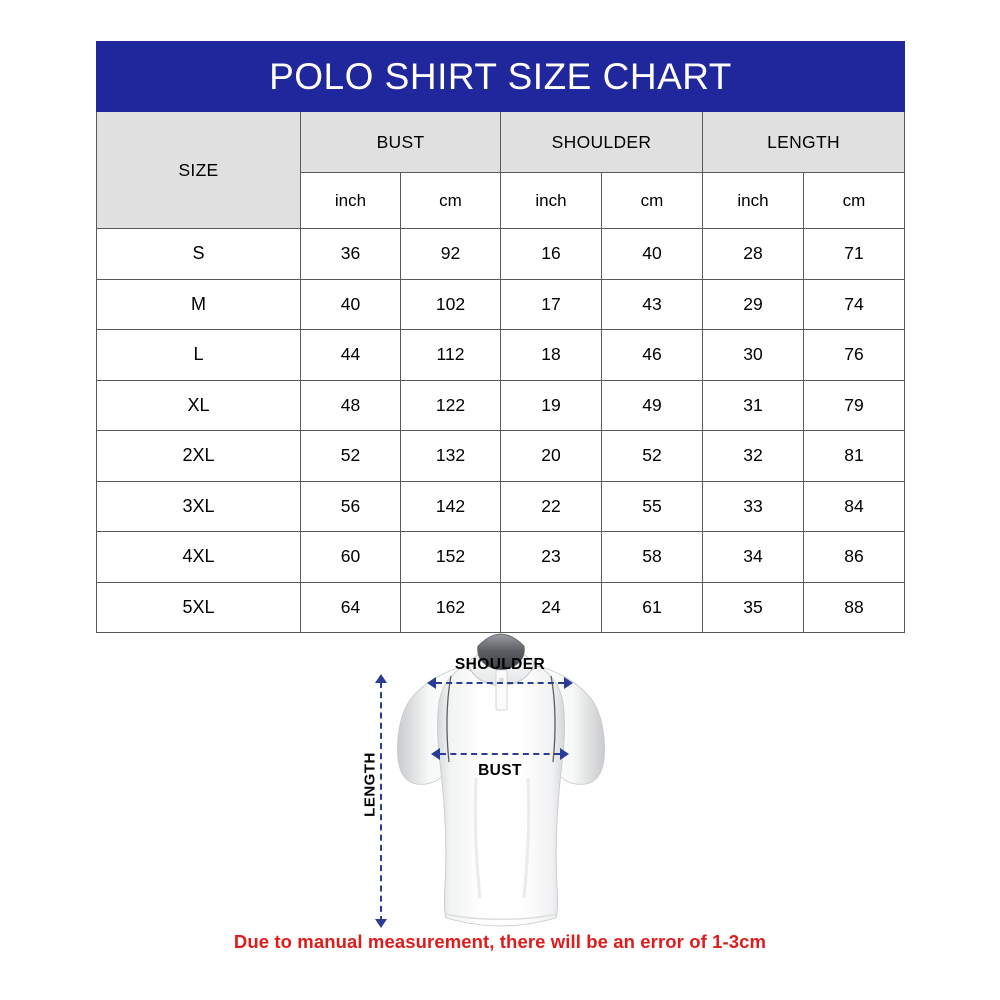 The image size is (1000, 1000). What do you see at coordinates (551, 506) in the screenshot?
I see `cell-shoulder-inch: 22` at bounding box center [551, 506].